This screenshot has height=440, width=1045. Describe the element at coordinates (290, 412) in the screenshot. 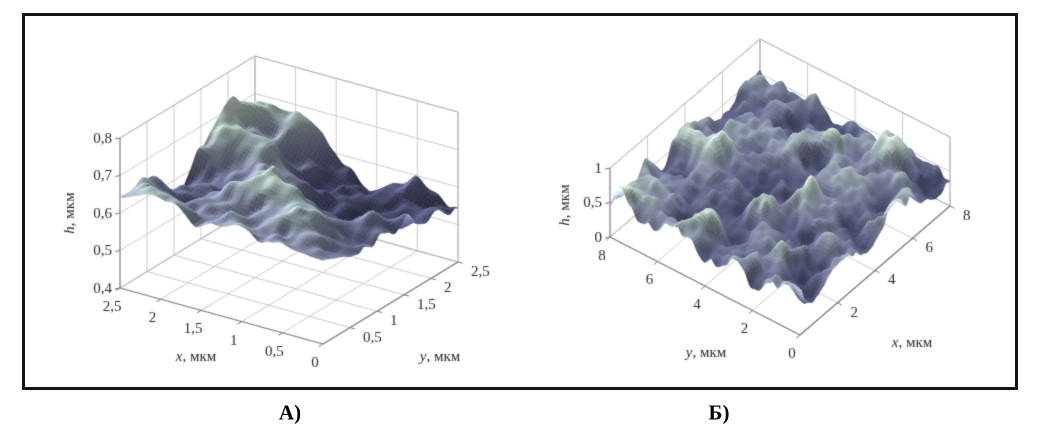

I see `caption-panel-a: А)` at that location.